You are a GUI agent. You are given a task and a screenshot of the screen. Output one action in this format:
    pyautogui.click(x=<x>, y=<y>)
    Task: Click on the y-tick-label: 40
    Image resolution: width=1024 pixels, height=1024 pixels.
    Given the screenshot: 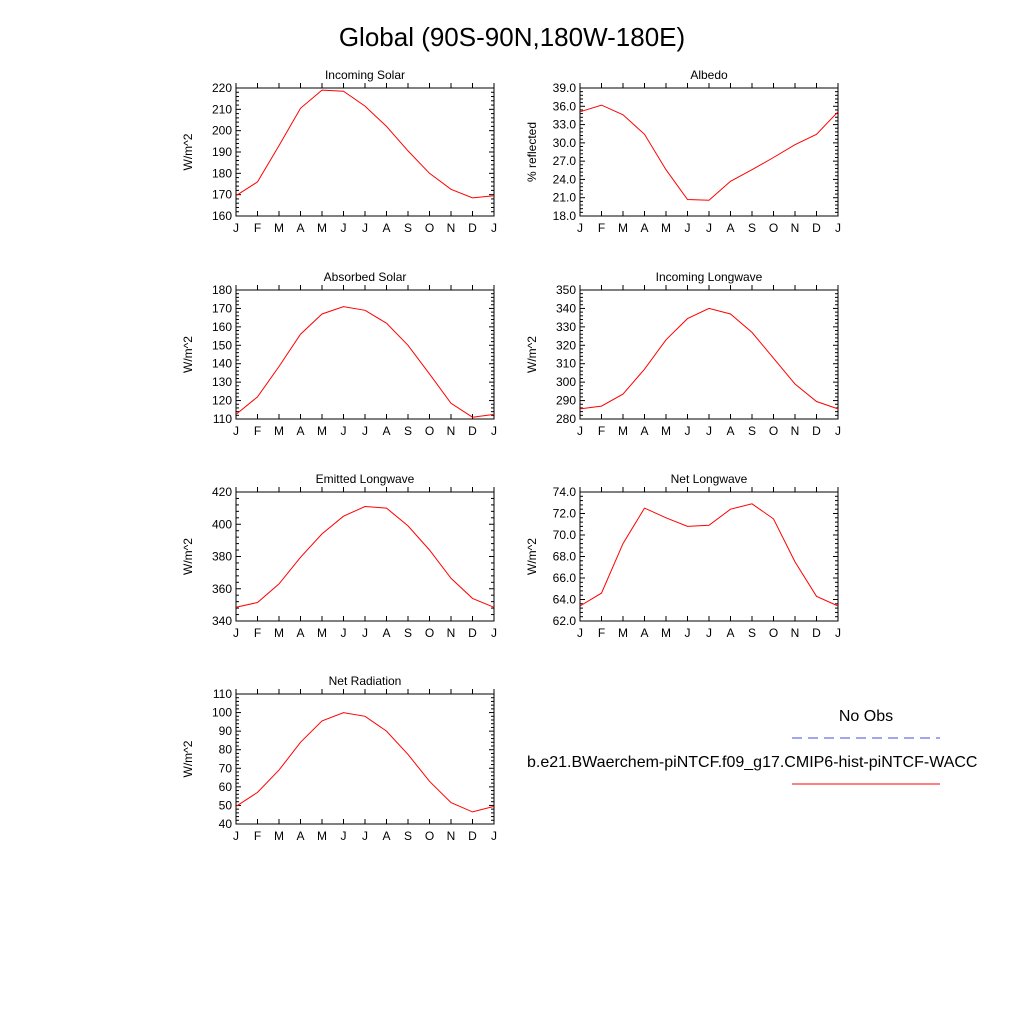 What is the action you would take?
    pyautogui.click(x=226, y=824)
    